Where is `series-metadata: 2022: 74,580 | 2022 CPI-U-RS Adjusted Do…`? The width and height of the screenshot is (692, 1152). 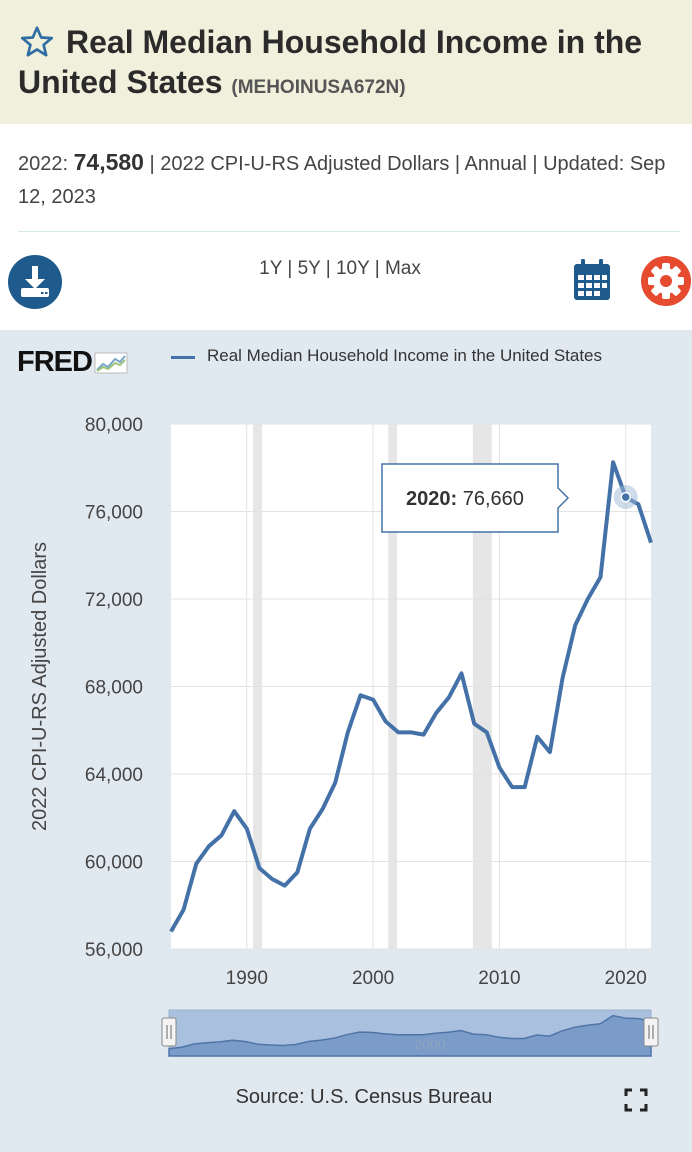 series-metadata: 2022: 74,580 | 2022 CPI-U-RS Adjusted Do… is located at coordinates (348, 180).